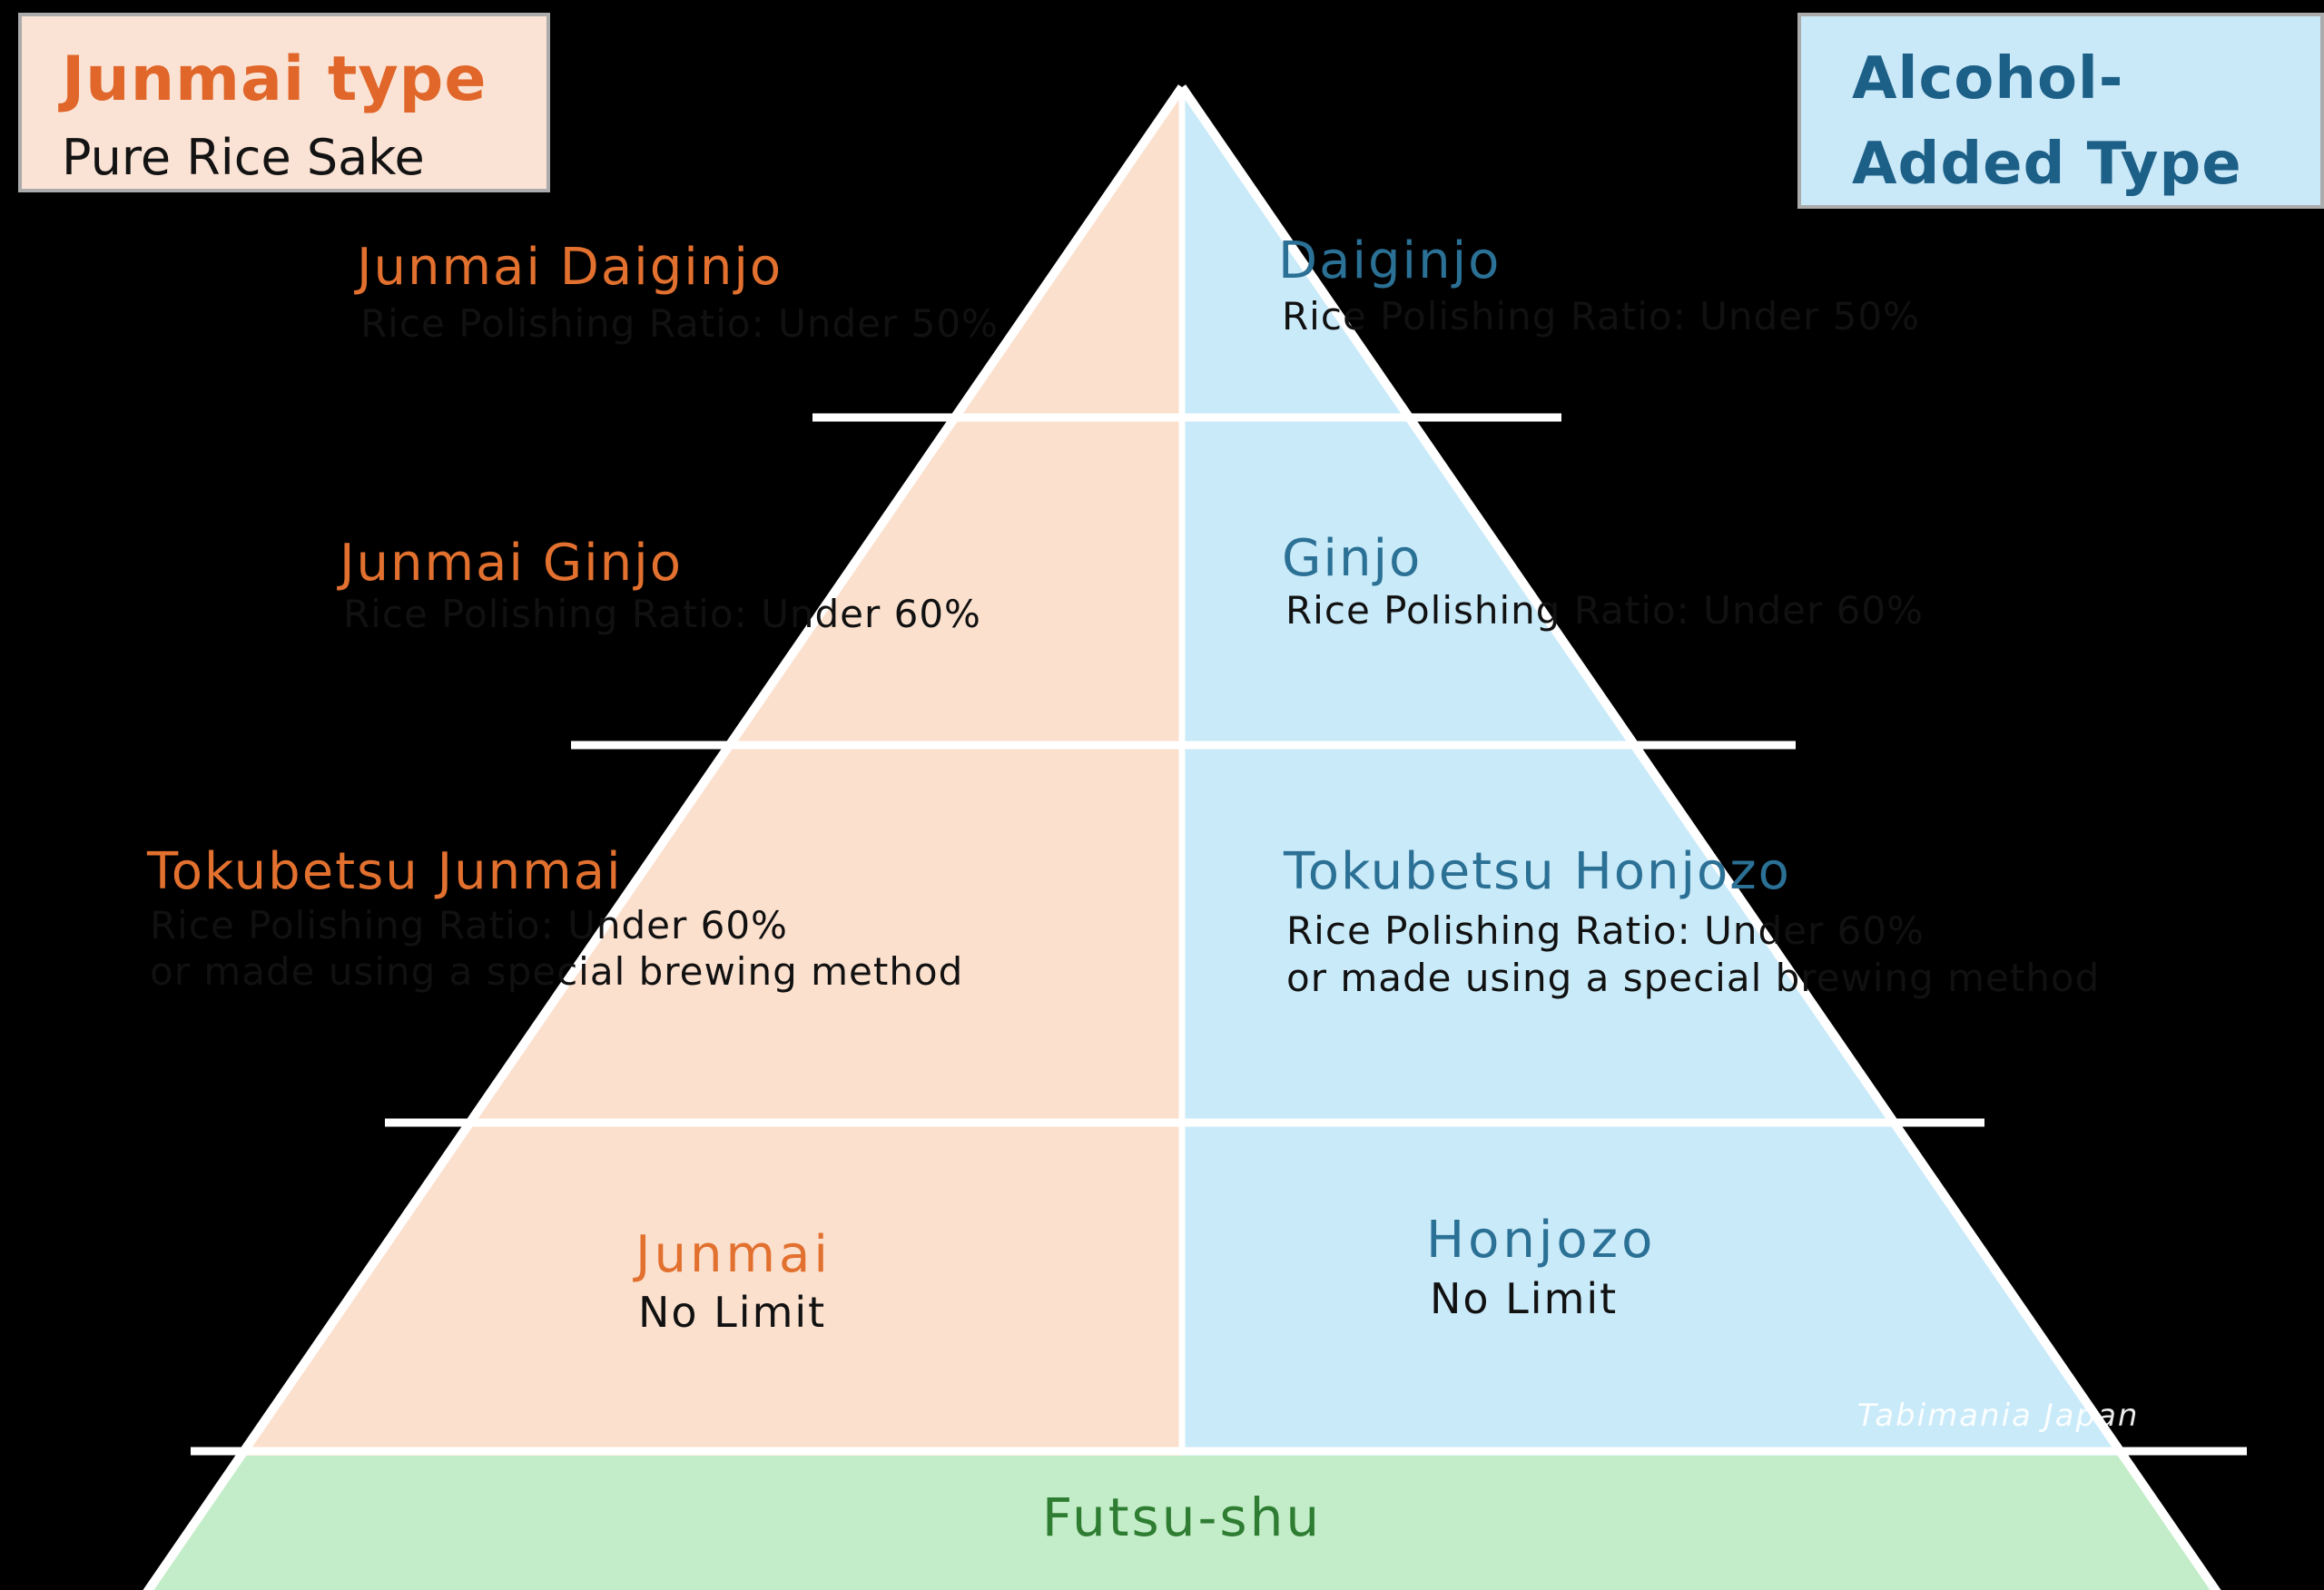 The width and height of the screenshot is (2324, 1590). I want to click on detail-junmai-daiginjo: Rice Polishing Ratio: Under 50%, so click(679, 323).